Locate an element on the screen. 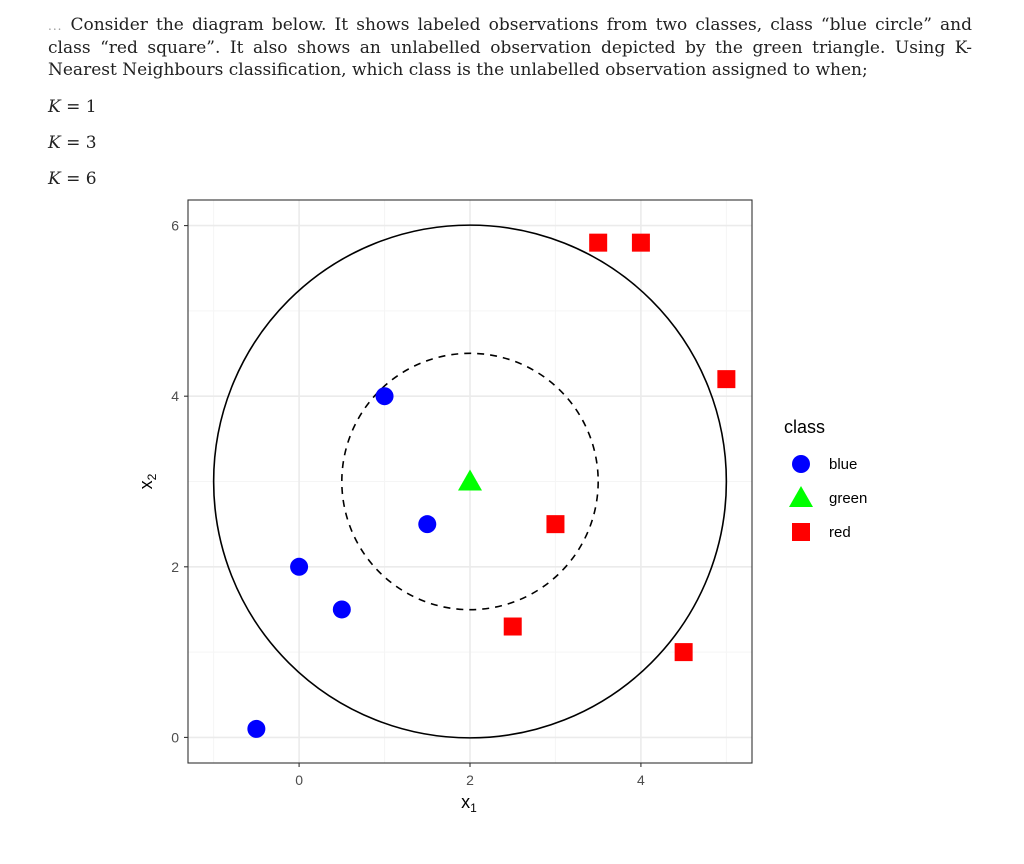  k-value: 3 is located at coordinates (91, 143).